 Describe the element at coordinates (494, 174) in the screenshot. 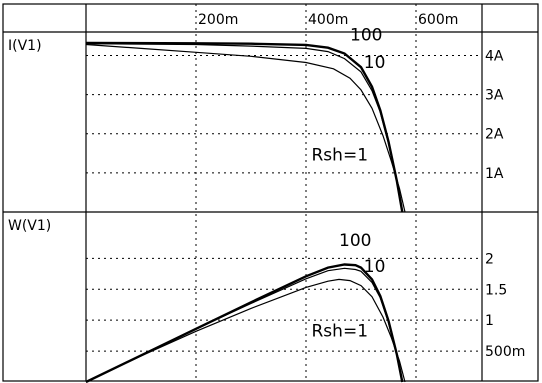

I see `y-tick-label: 1A` at that location.